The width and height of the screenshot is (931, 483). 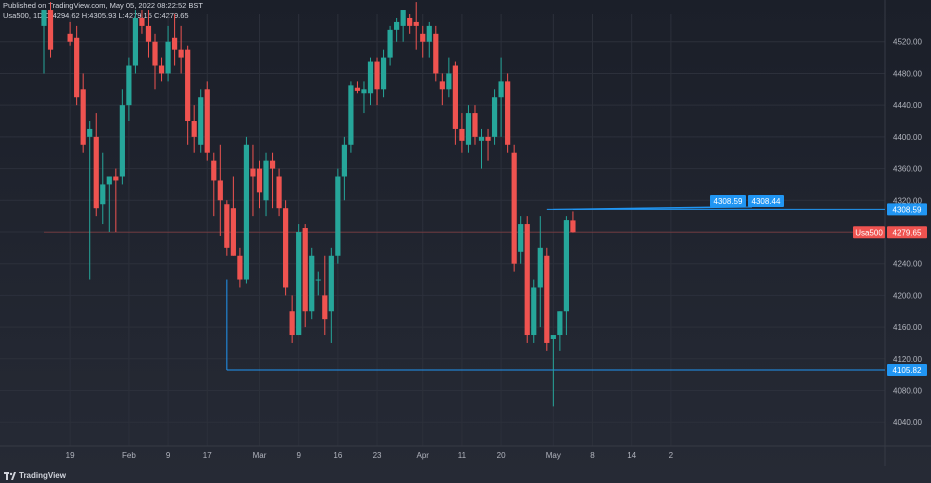 I want to click on axis-price-label: Usa500, so click(x=869, y=232).